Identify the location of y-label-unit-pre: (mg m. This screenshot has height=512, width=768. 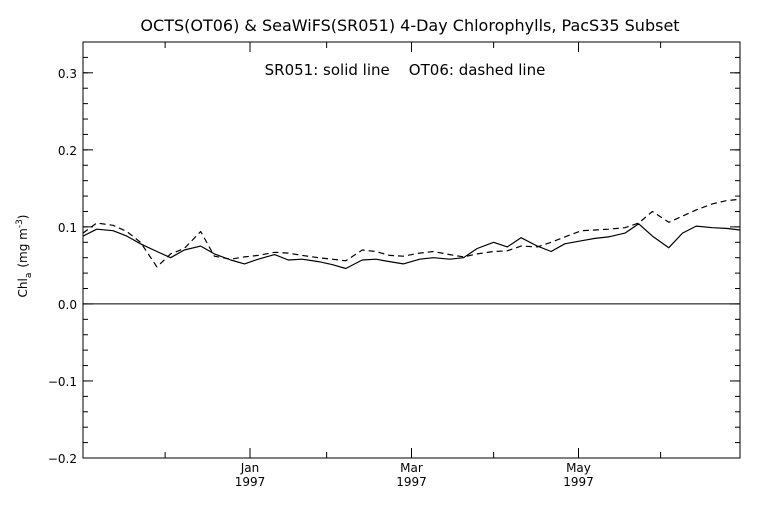
(23, 248).